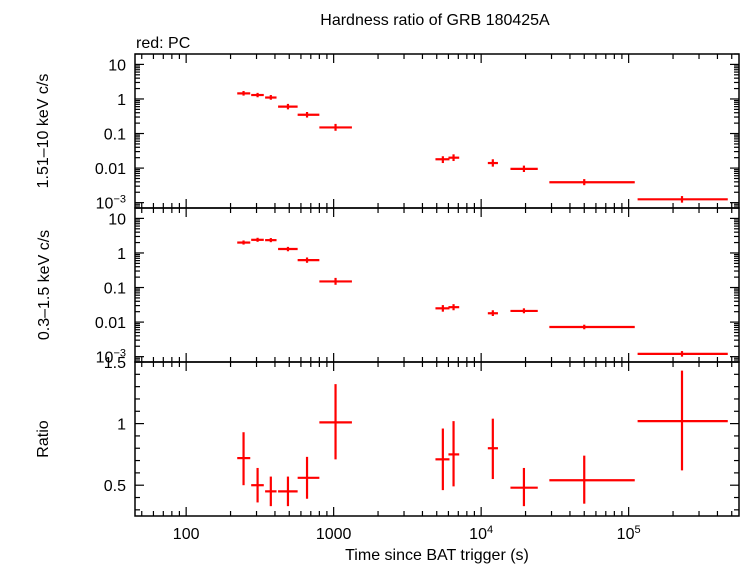  I want to click on x-tick-label: 1000, so click(334, 534).